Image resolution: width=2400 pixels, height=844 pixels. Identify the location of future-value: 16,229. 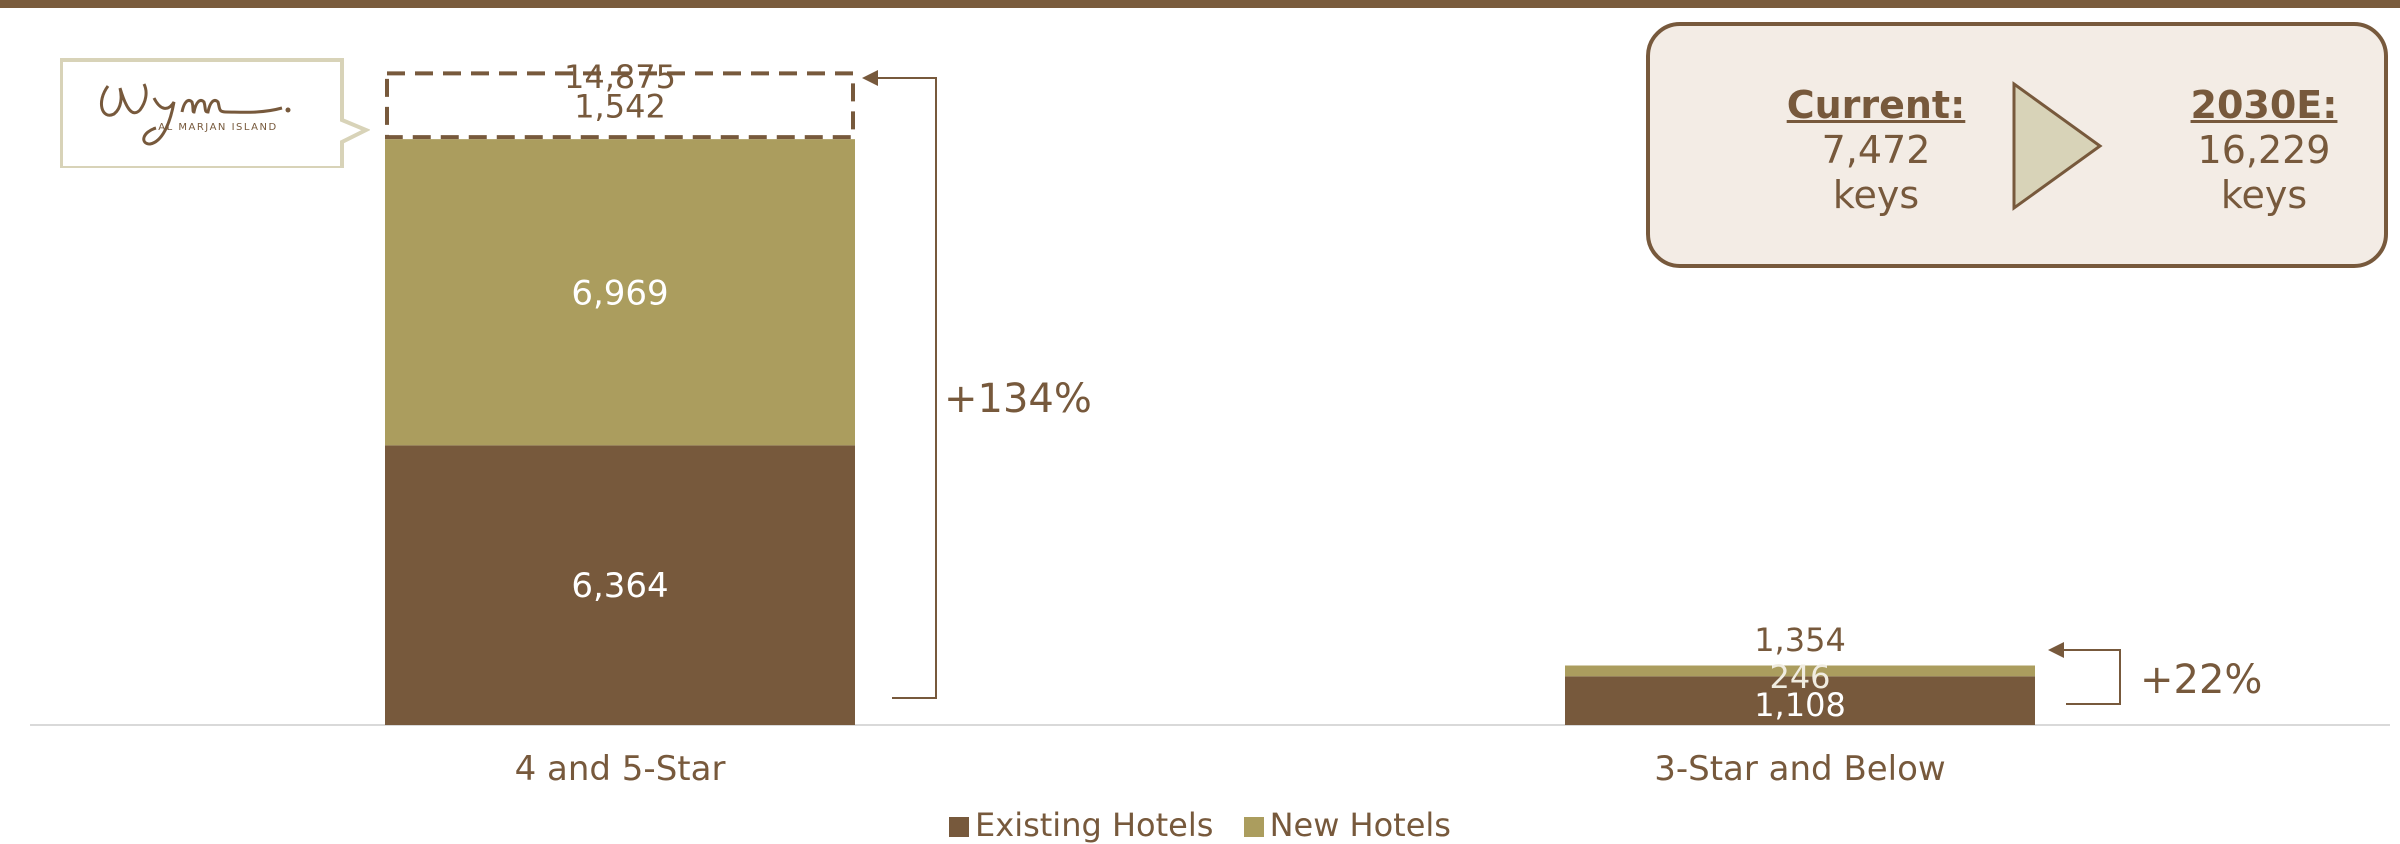
(2264, 150).